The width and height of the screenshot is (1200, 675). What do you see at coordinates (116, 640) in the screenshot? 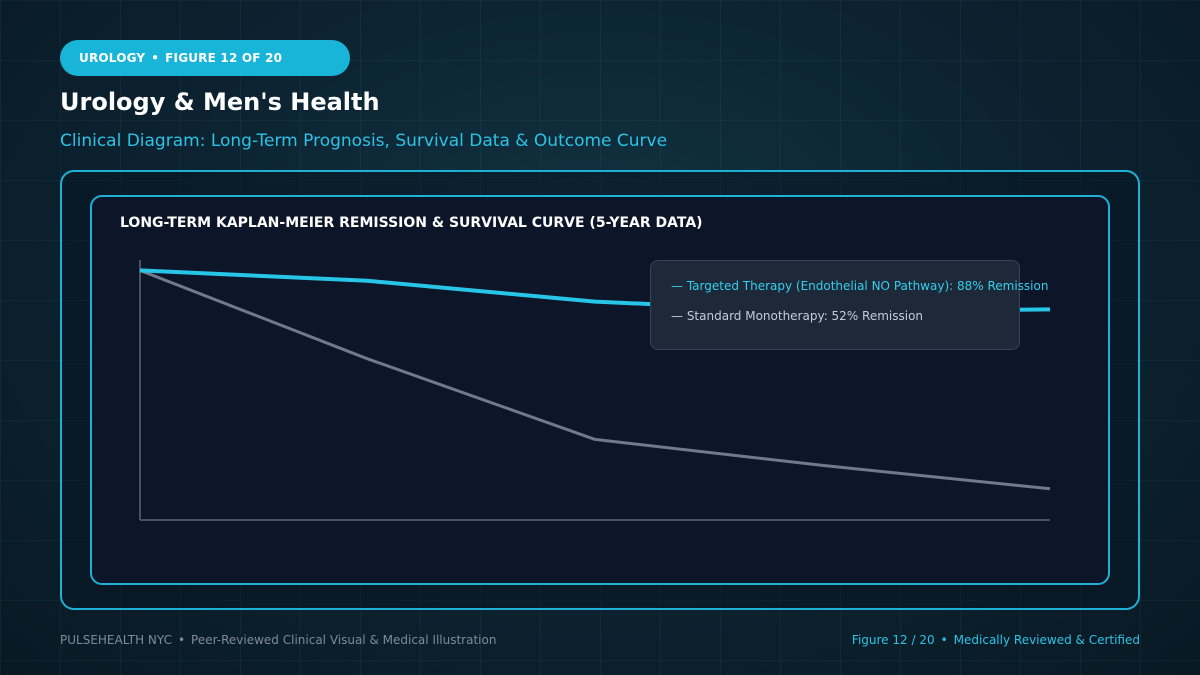
I see `footer-brand: PULSEHEALTH NYC` at bounding box center [116, 640].